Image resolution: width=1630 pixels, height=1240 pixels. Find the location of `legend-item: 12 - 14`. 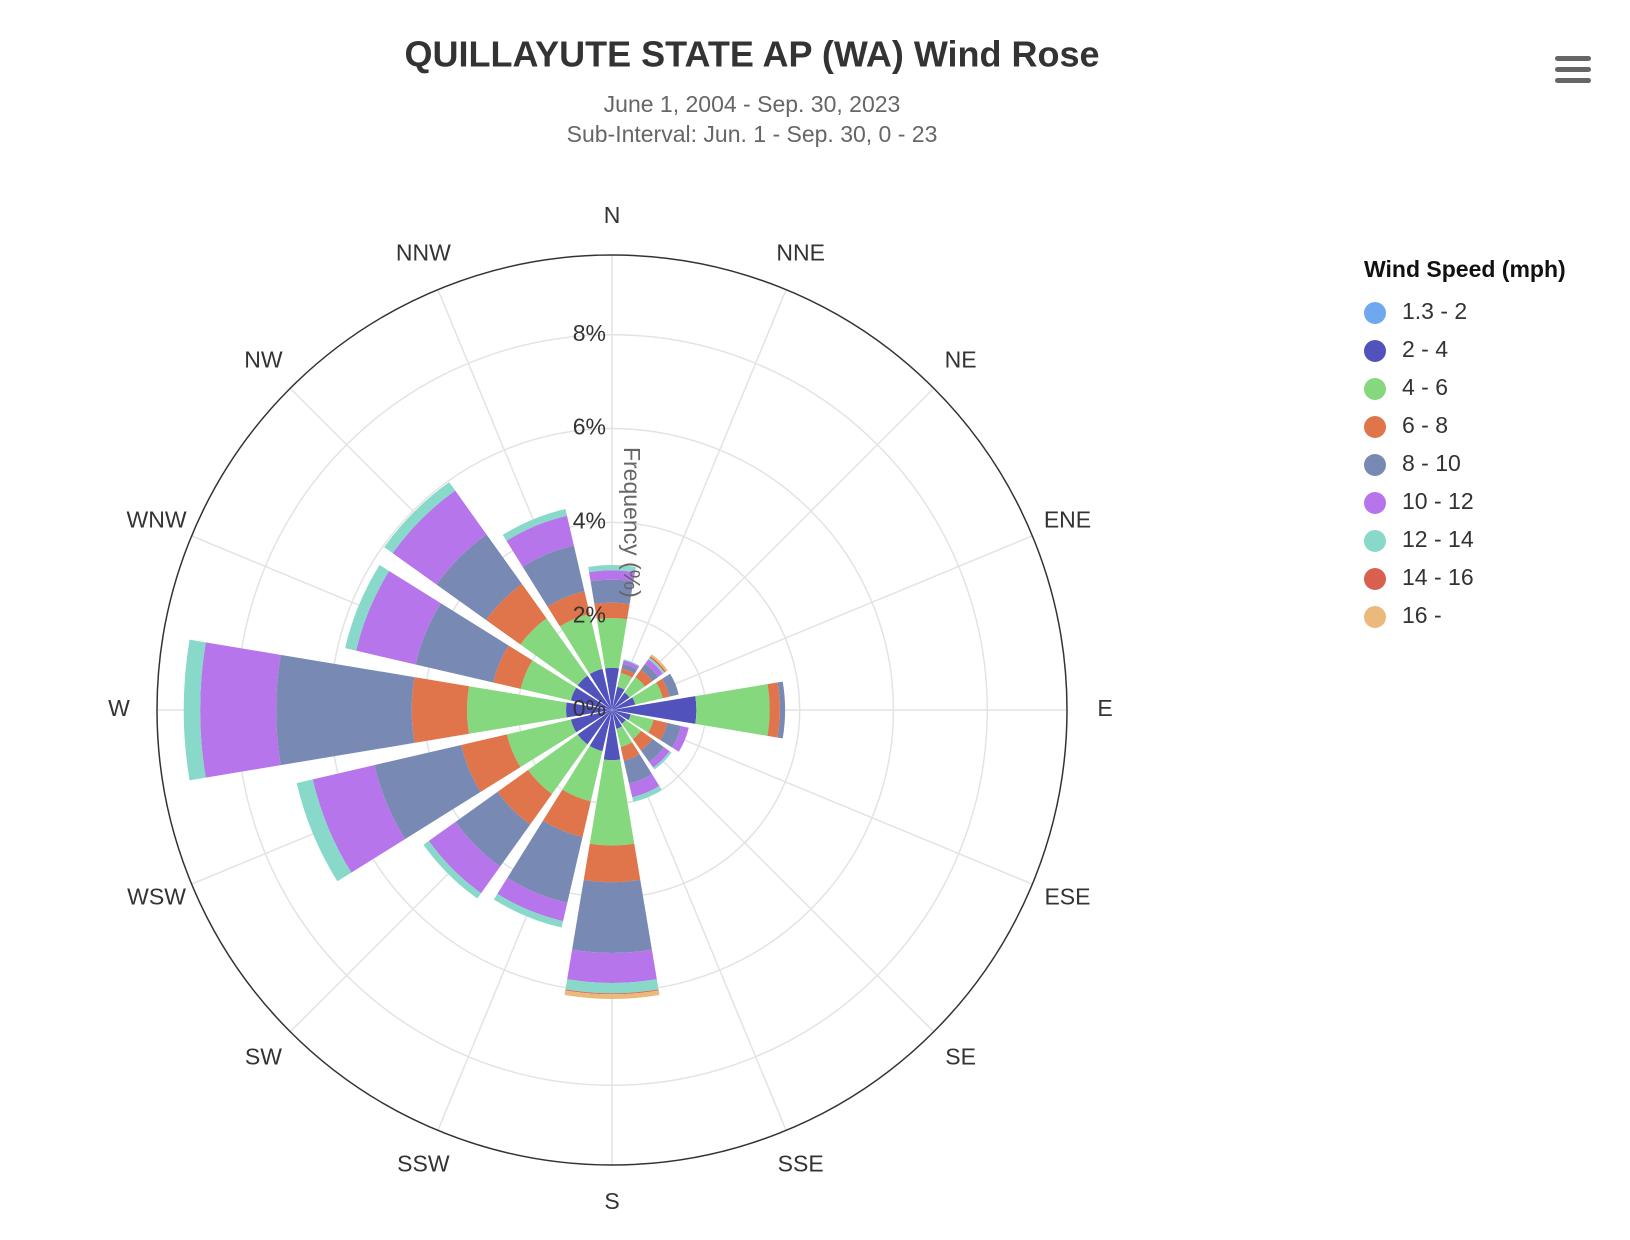

legend-item: 12 - 14 is located at coordinates (1419, 539).